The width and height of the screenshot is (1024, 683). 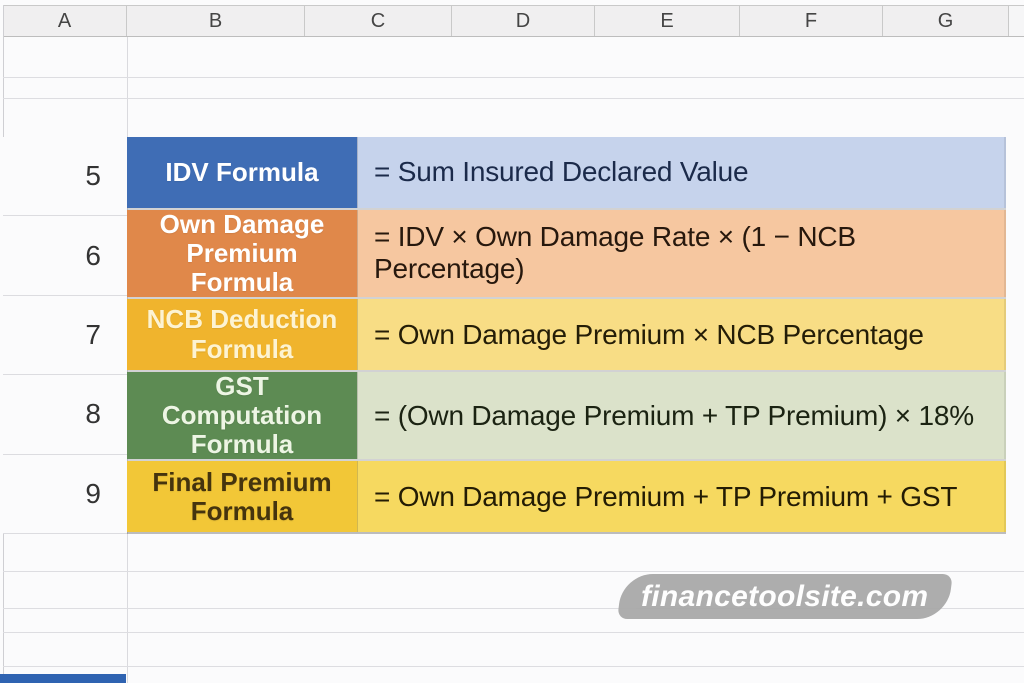 What do you see at coordinates (242, 496) in the screenshot?
I see `cell-label-final-premium: Final Premium Formula` at bounding box center [242, 496].